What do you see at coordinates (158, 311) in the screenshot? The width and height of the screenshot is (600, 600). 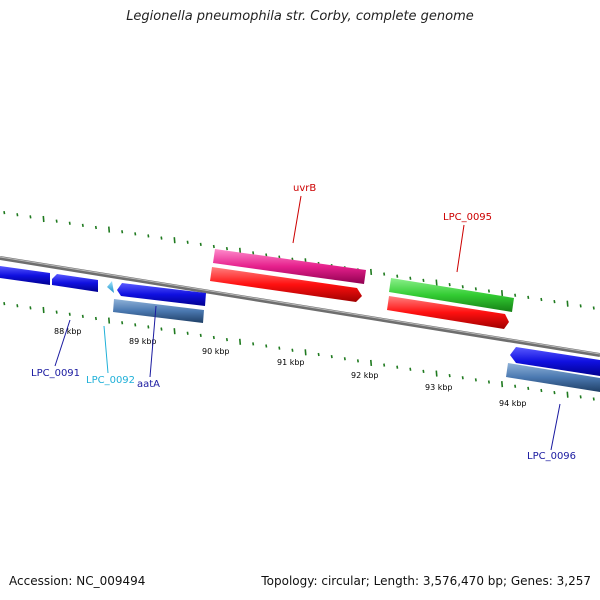 I see `gene-block-aata-inner` at bounding box center [158, 311].